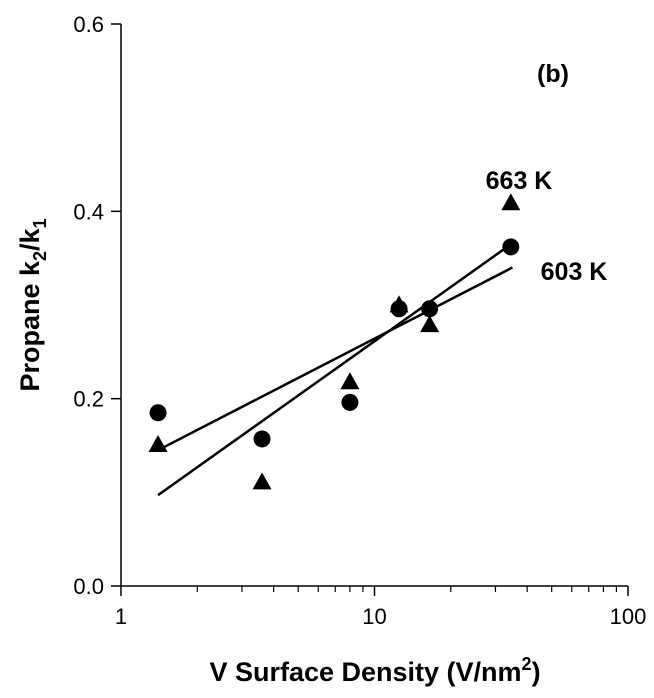 This screenshot has height=698, width=654. I want to click on x-tick-label: 10, so click(374, 616).